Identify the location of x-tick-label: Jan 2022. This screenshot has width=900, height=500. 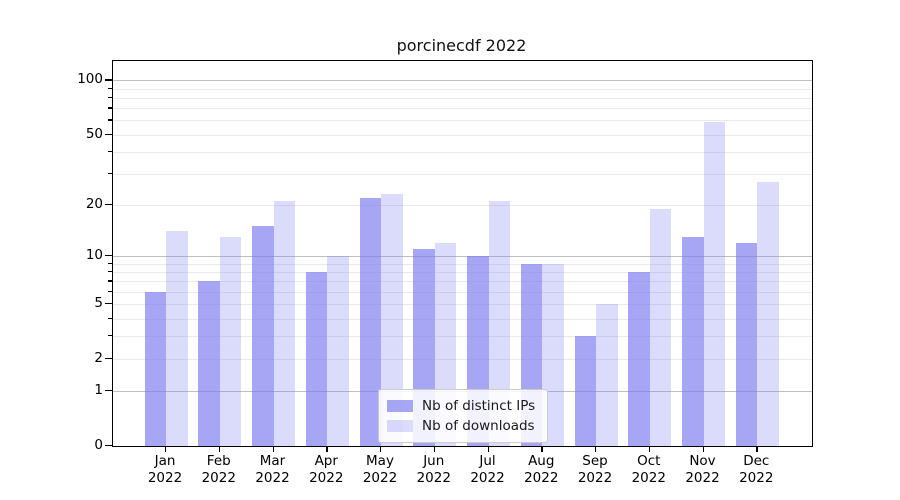
(165, 470).